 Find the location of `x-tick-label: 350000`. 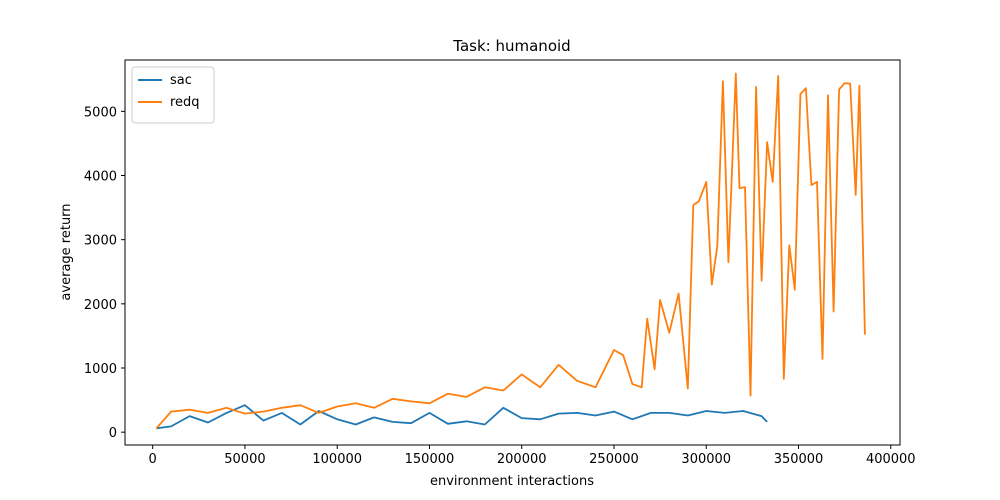

x-tick-label: 350000 is located at coordinates (799, 459).